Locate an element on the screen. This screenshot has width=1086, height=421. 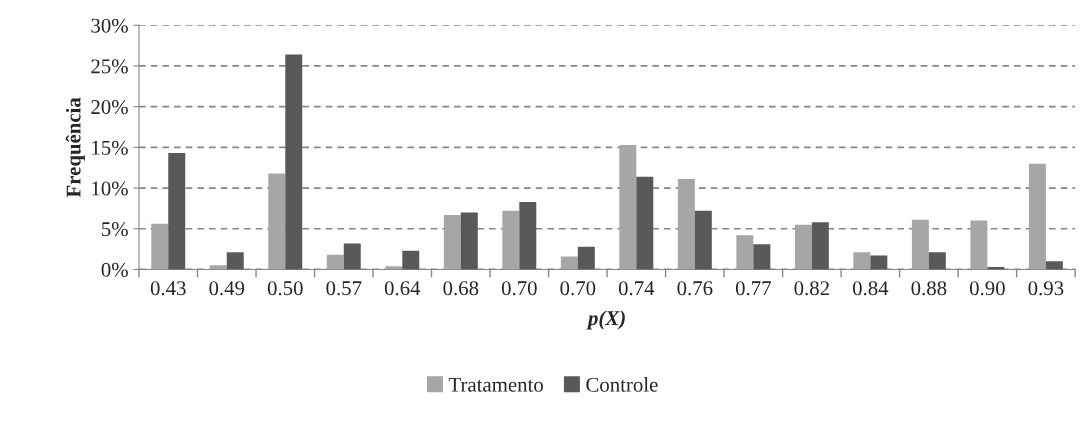
y-tick-label: 10% is located at coordinates (110, 188).